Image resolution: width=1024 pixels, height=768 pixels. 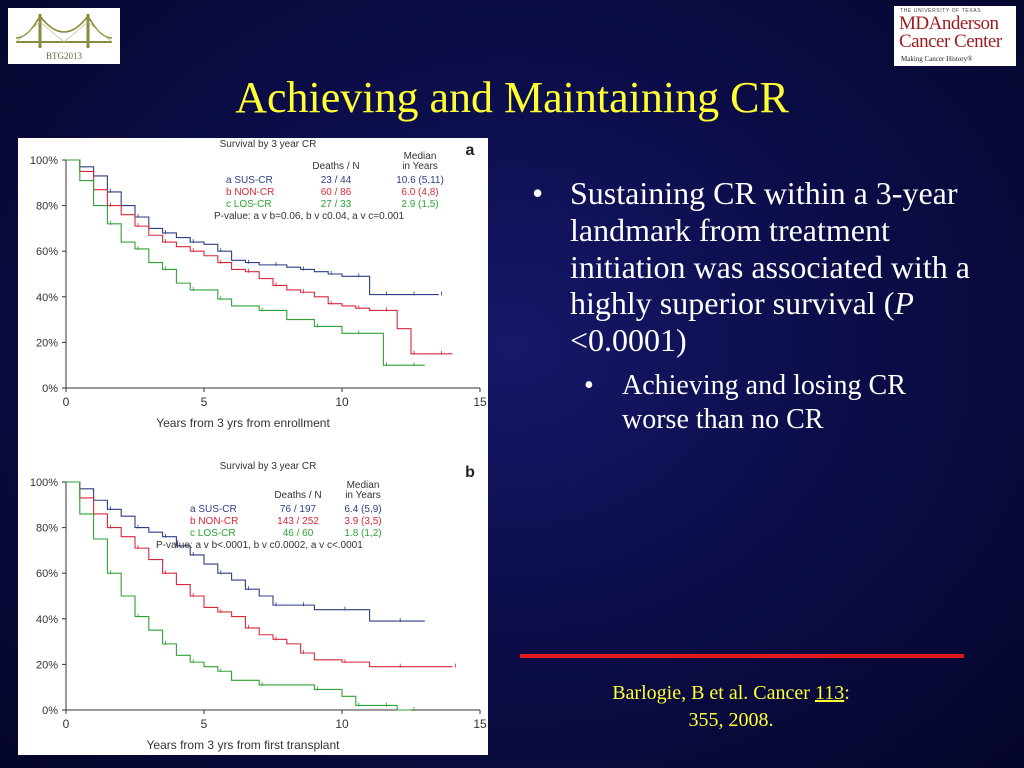 What do you see at coordinates (713, 693) in the screenshot?
I see `citation-authors: Barlogie, B et al. Cancer` at bounding box center [713, 693].